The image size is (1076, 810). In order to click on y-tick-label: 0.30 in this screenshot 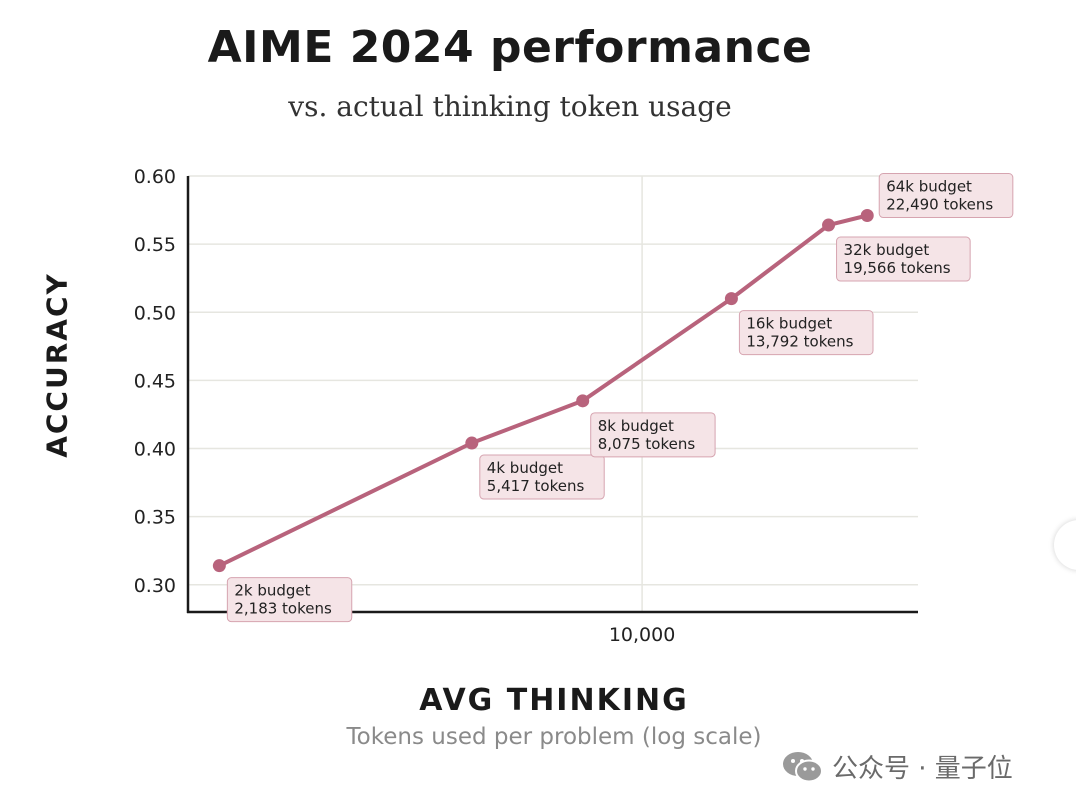, I will do `click(155, 586)`.